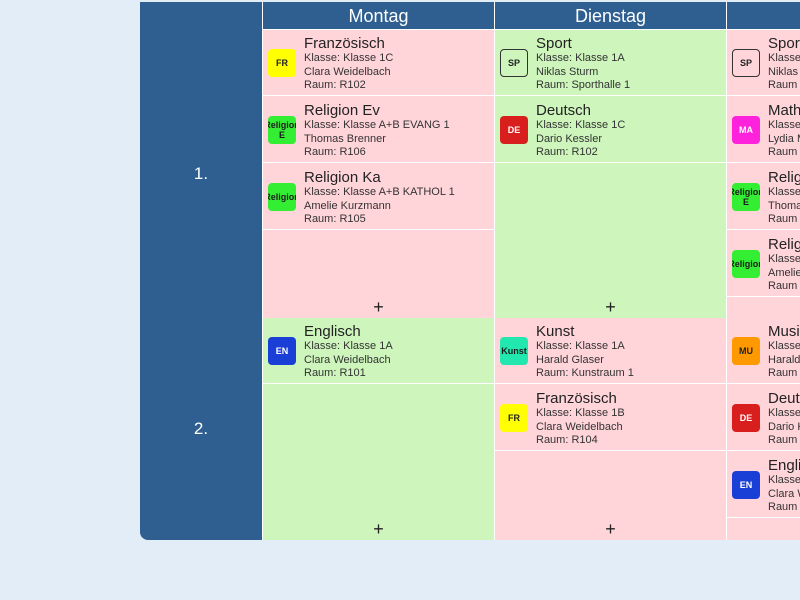 Image resolution: width=800 pixels, height=600 pixels. What do you see at coordinates (763, 351) in the screenshot?
I see `lesson-card: MU Musi Klasse Harald Raum` at bounding box center [763, 351].